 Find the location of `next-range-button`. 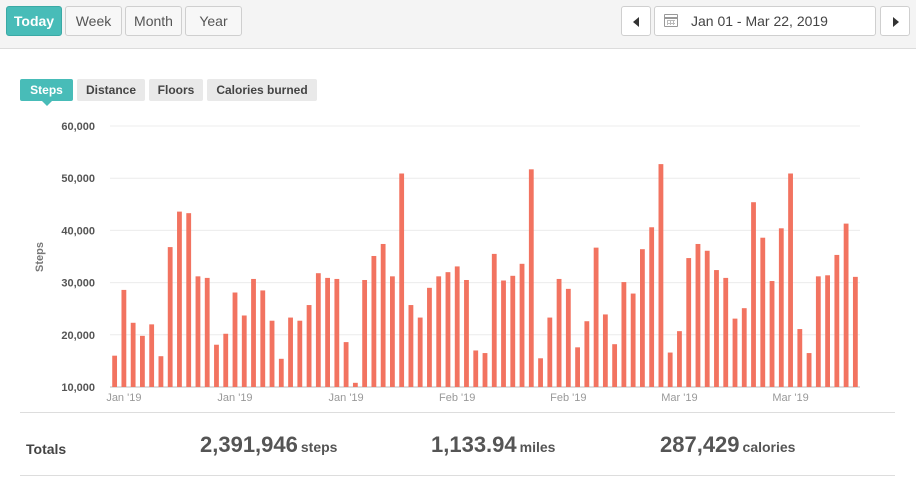

next-range-button is located at coordinates (895, 21).